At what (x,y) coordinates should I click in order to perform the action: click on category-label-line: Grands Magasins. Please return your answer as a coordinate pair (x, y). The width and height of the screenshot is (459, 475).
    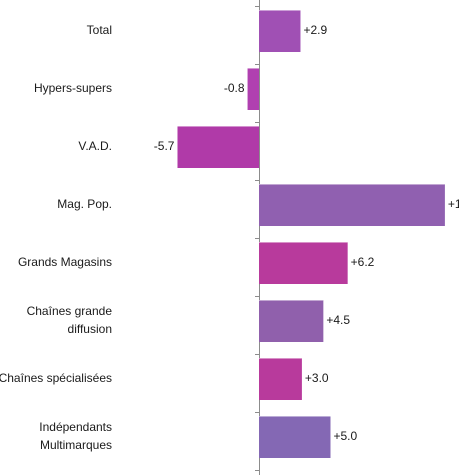
    Looking at the image, I should click on (65, 262).